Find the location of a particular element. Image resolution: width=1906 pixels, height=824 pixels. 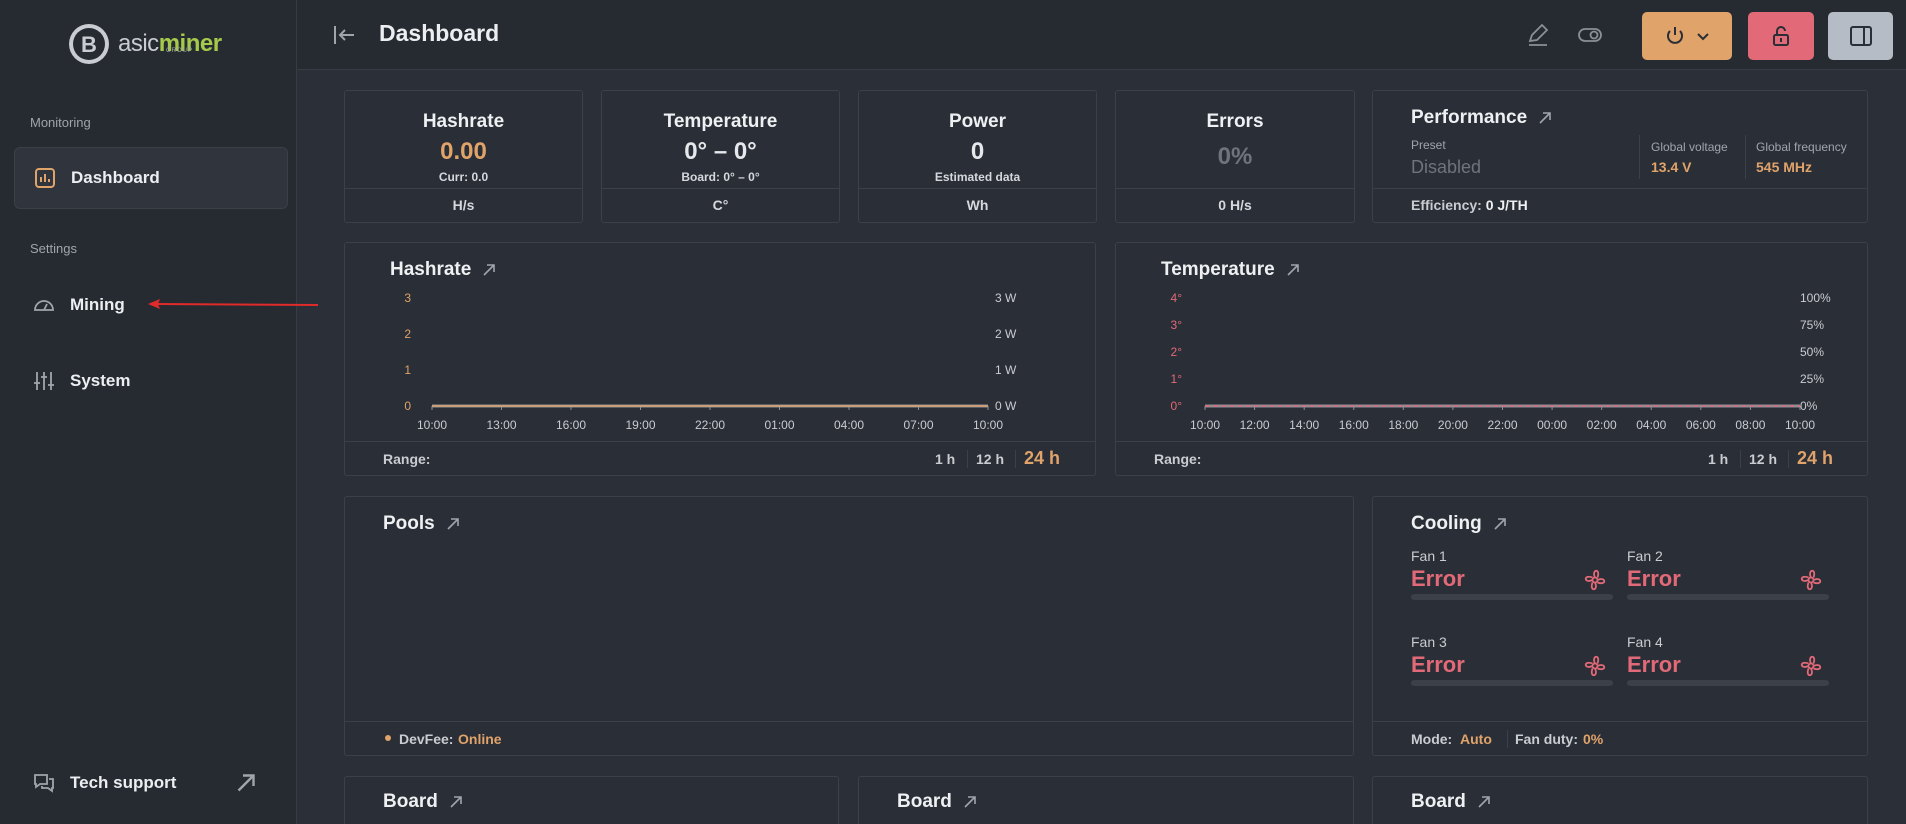

board-card-2: Board is located at coordinates (1106, 800).